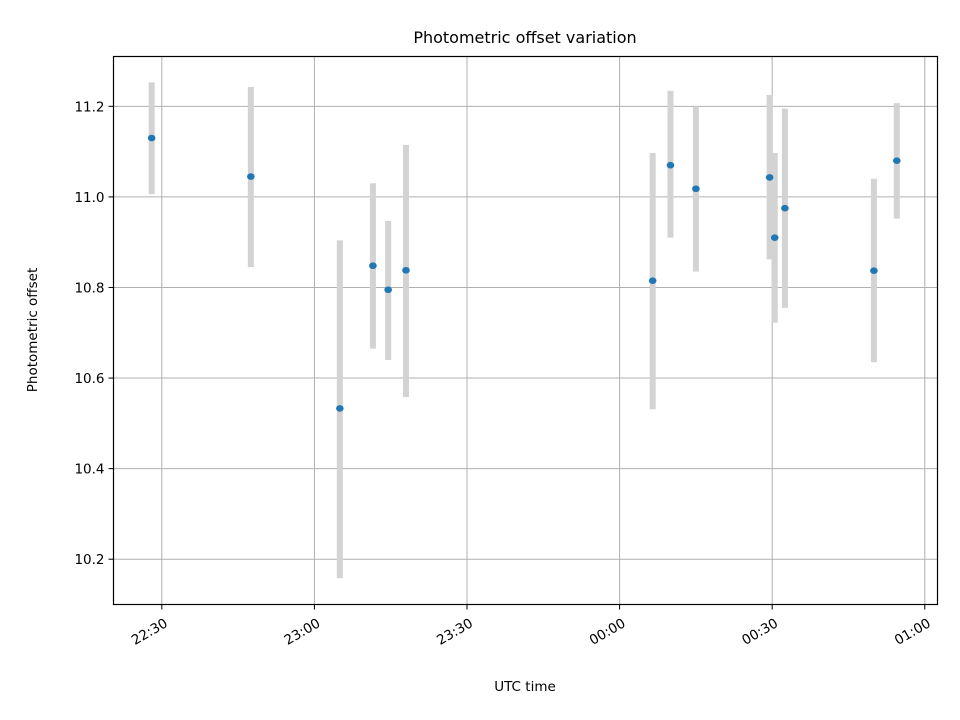 The width and height of the screenshot is (960, 720). I want to click on y-axis: 10.2 10.4 10.6 10.8 11.0 11.2, so click(94, 333).